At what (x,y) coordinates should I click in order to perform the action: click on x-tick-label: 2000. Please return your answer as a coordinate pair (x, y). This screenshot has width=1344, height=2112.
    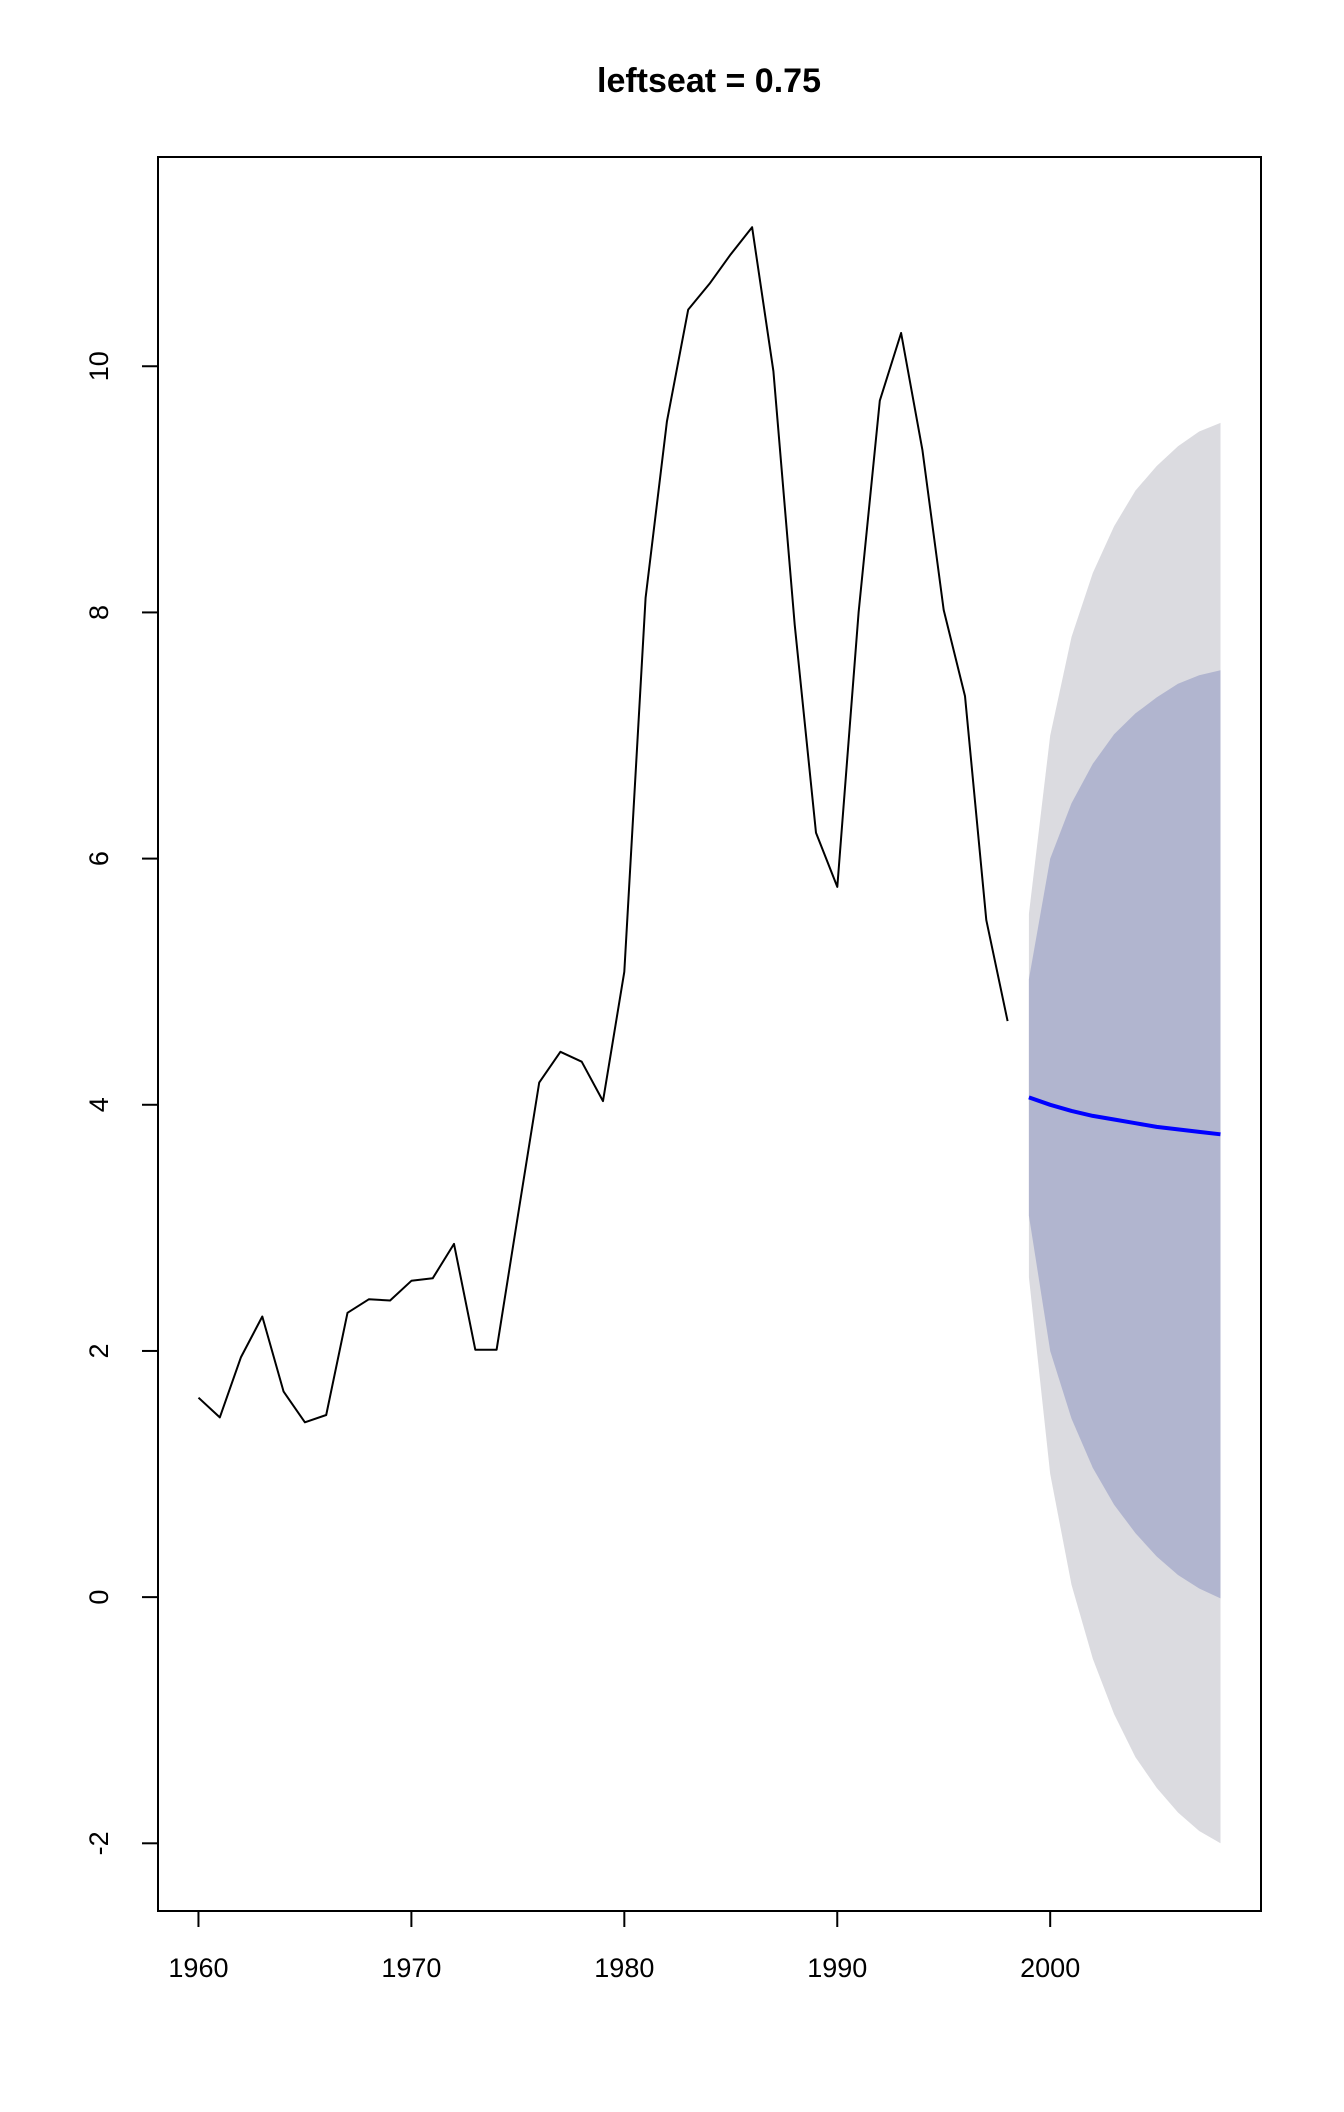
    Looking at the image, I should click on (1050, 1968).